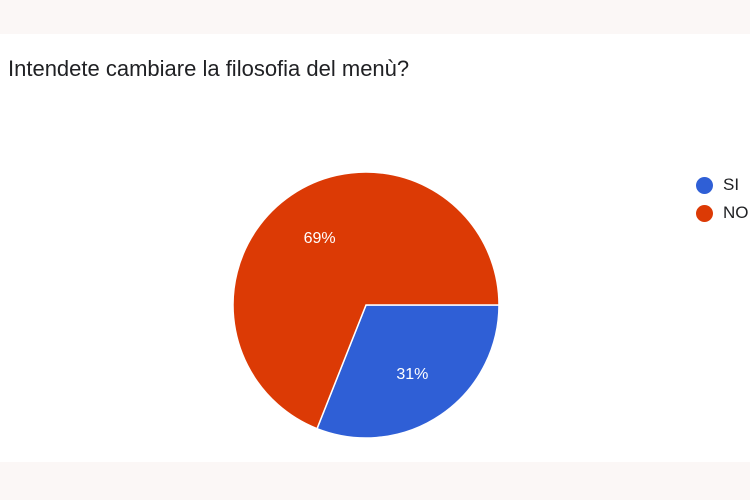 Image resolution: width=750 pixels, height=500 pixels. Describe the element at coordinates (320, 238) in the screenshot. I see `slice-label-no: 69%` at that location.